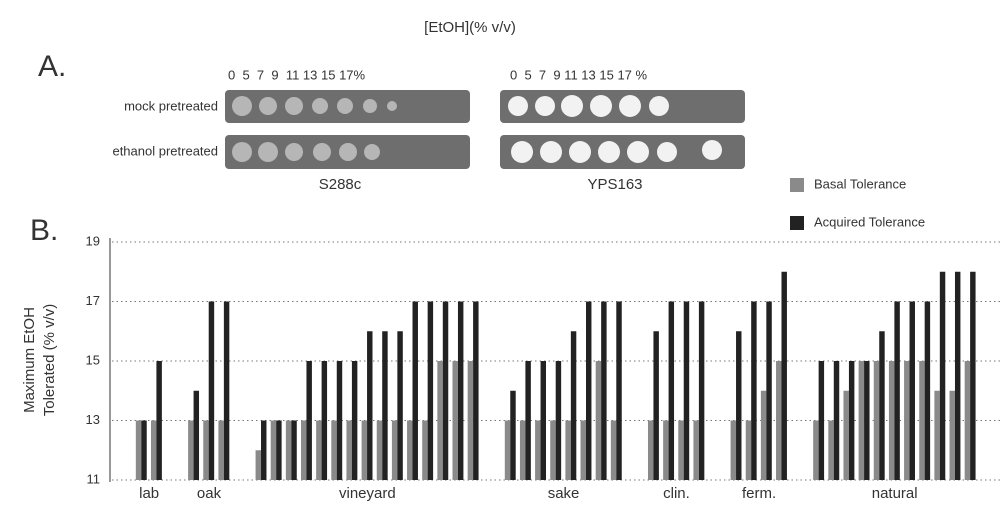 This screenshot has width=1005, height=506. What do you see at coordinates (340, 184) in the screenshot?
I see `strain-label: S288c` at bounding box center [340, 184].